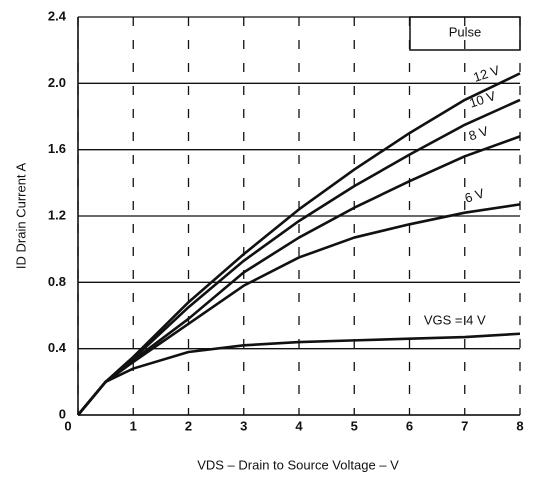  Describe the element at coordinates (465, 31) in the screenshot. I see `annotation: Pulse` at that location.